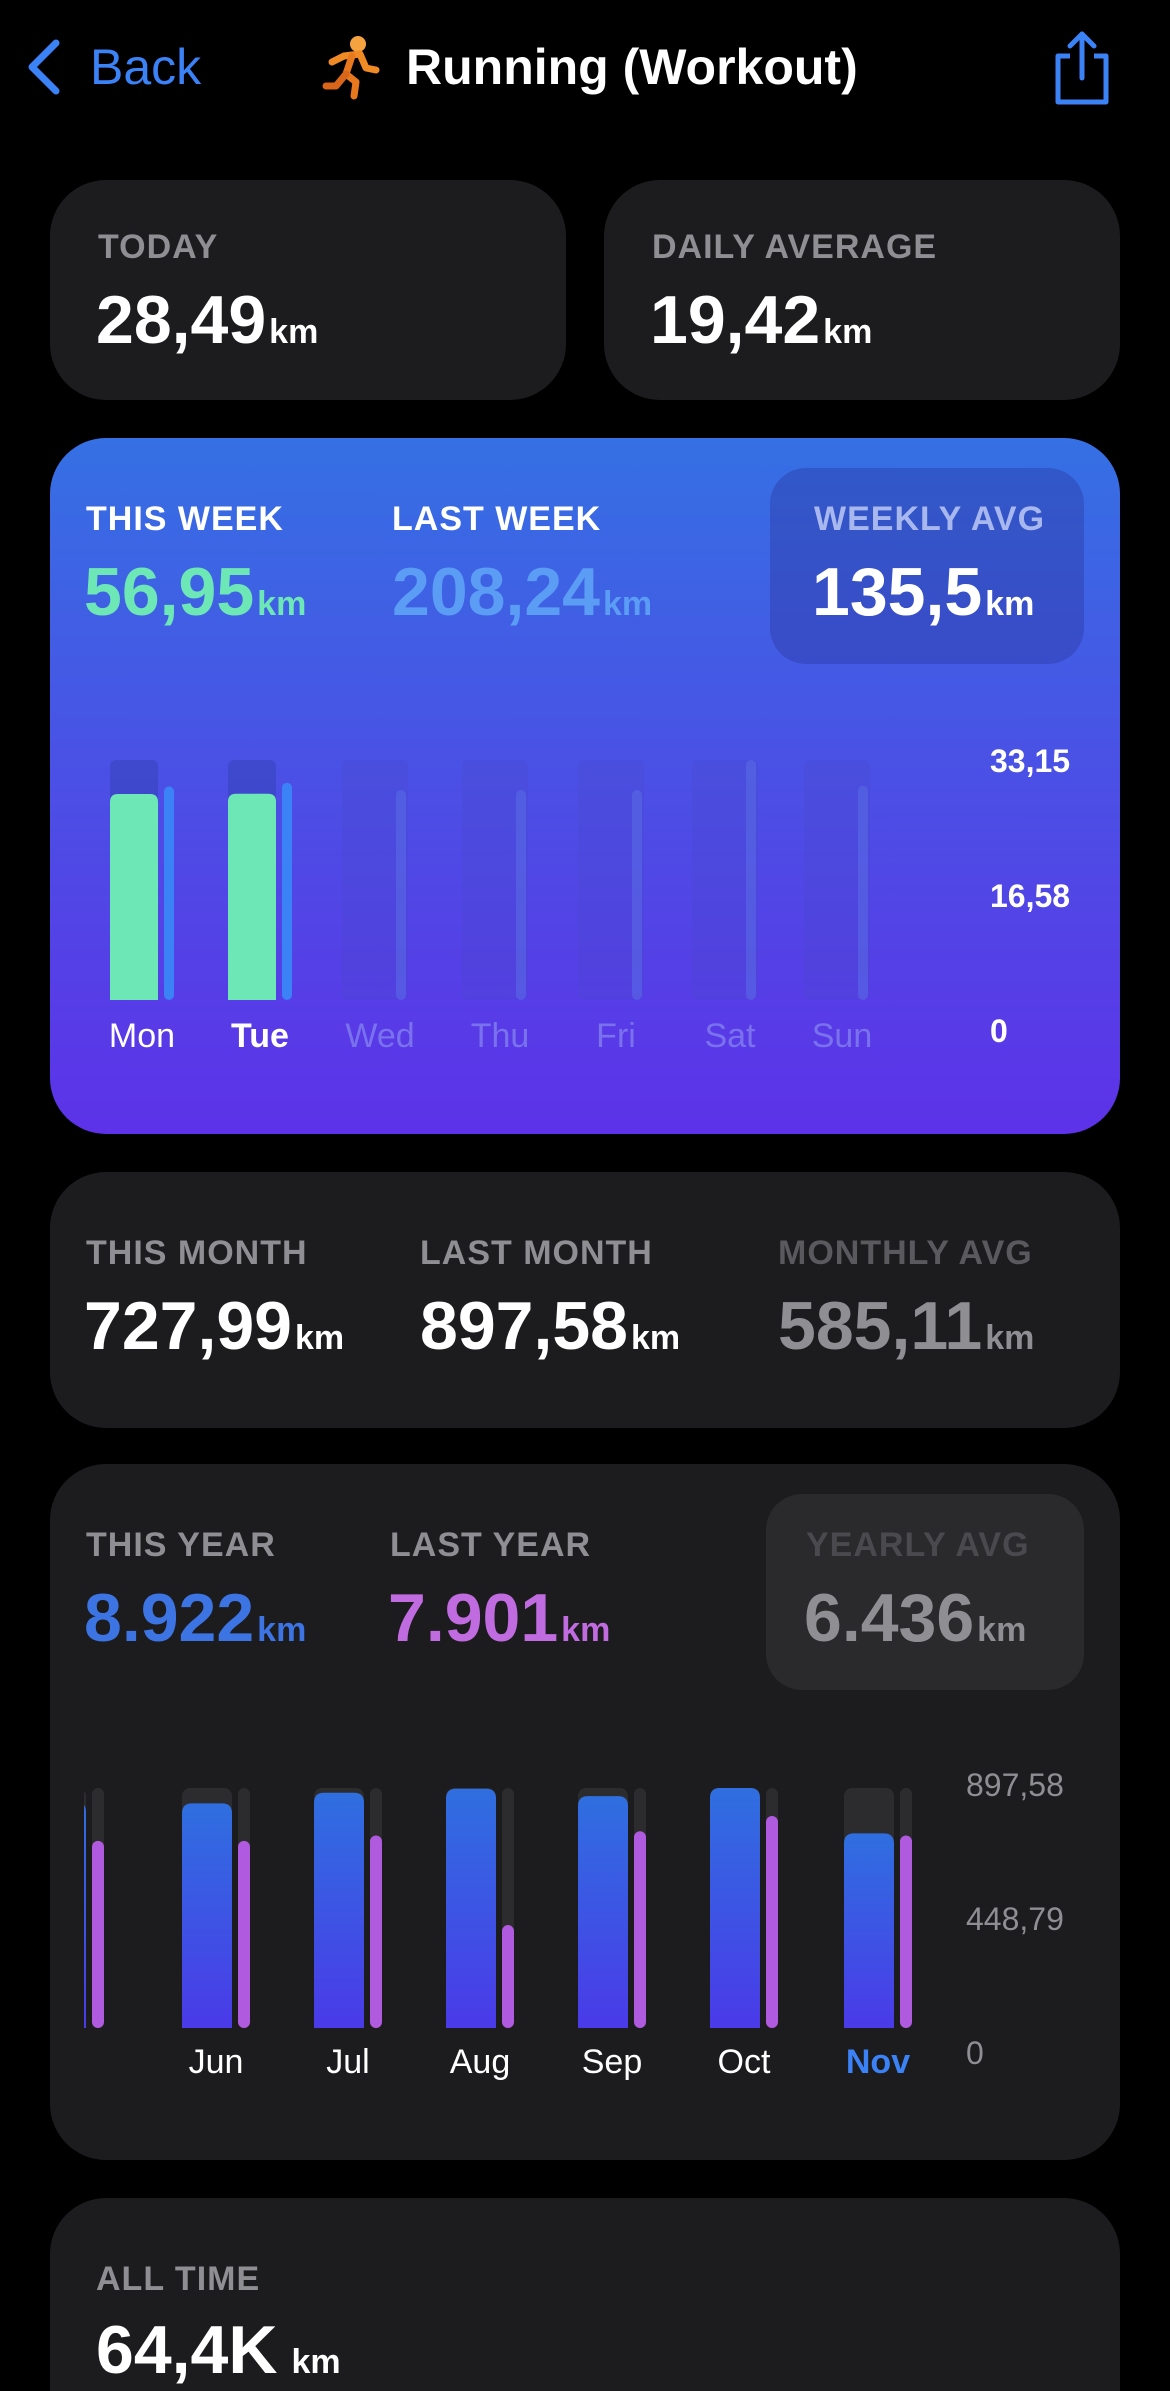 Image resolution: width=1170 pixels, height=2391 pixels. I want to click on back-label: Back, so click(146, 67).